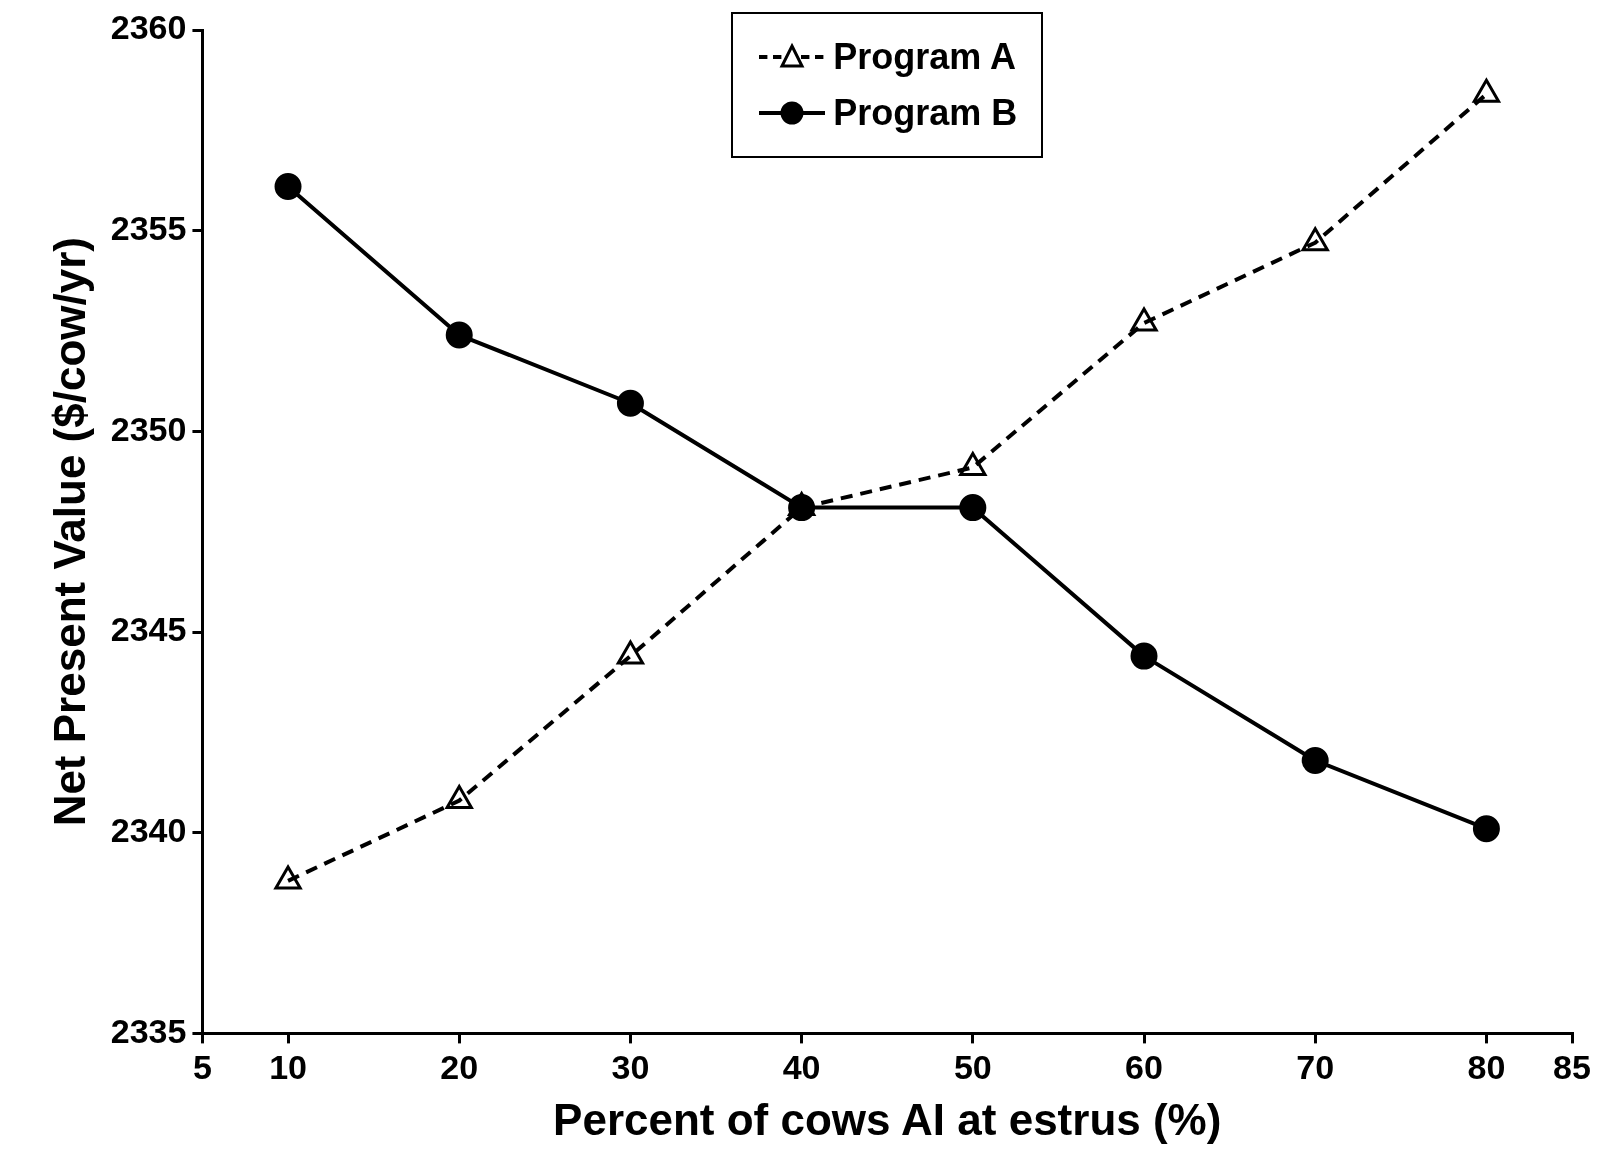  What do you see at coordinates (1144, 1067) in the screenshot?
I see `x-tick-label: 60` at bounding box center [1144, 1067].